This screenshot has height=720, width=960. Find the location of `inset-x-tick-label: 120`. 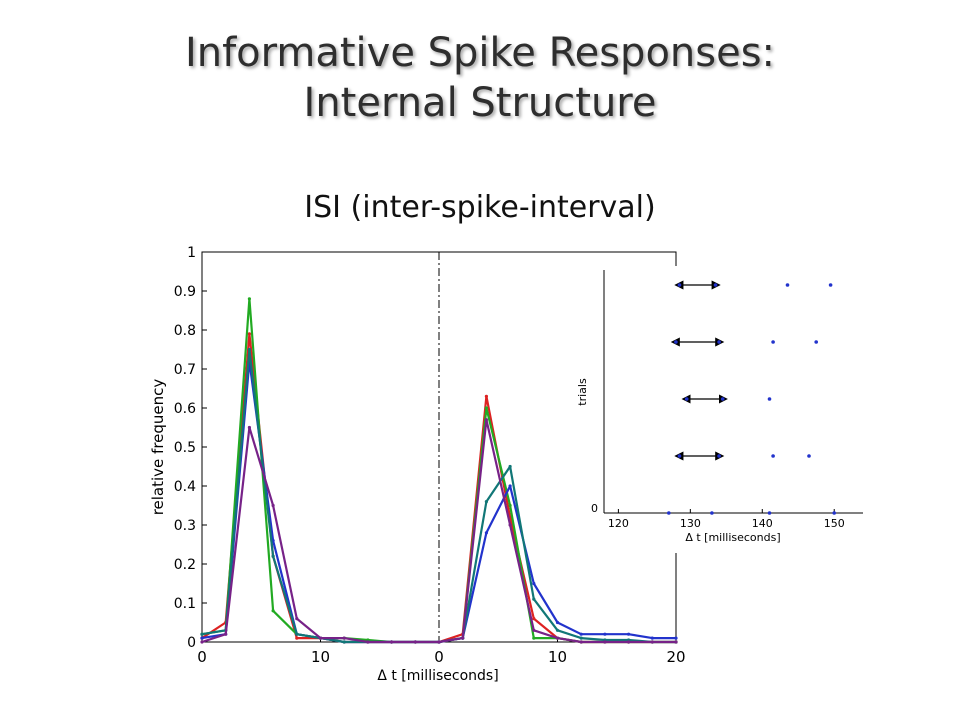

inset-x-tick-label: 120 is located at coordinates (618, 523).